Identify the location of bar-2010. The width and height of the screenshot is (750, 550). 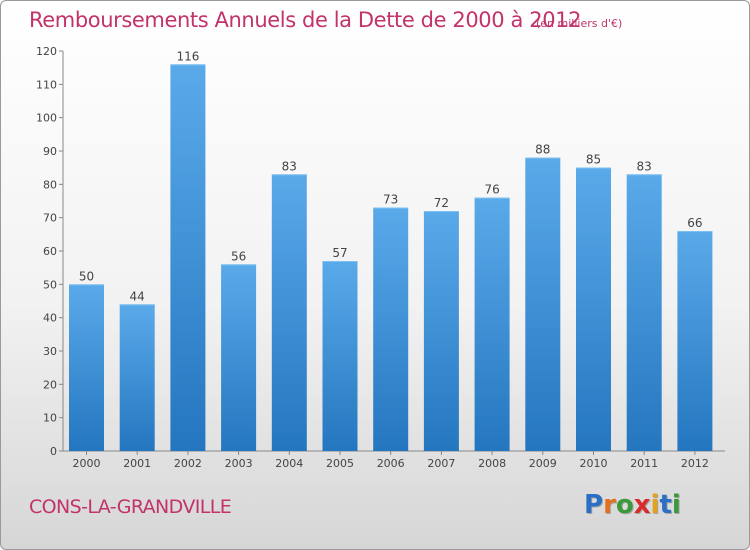
(593, 309).